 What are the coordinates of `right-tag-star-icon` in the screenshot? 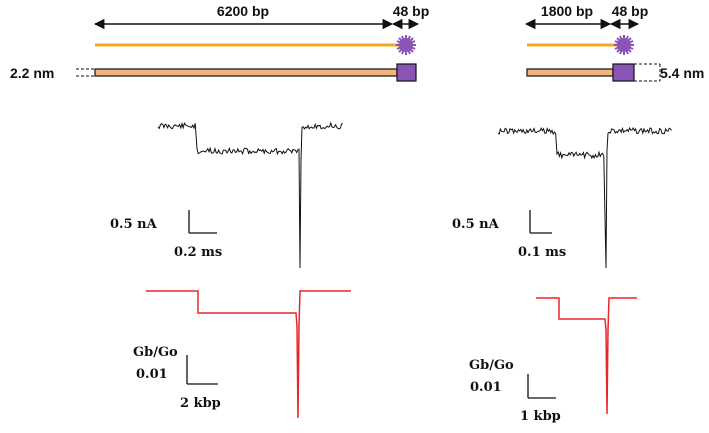 It's located at (624, 45).